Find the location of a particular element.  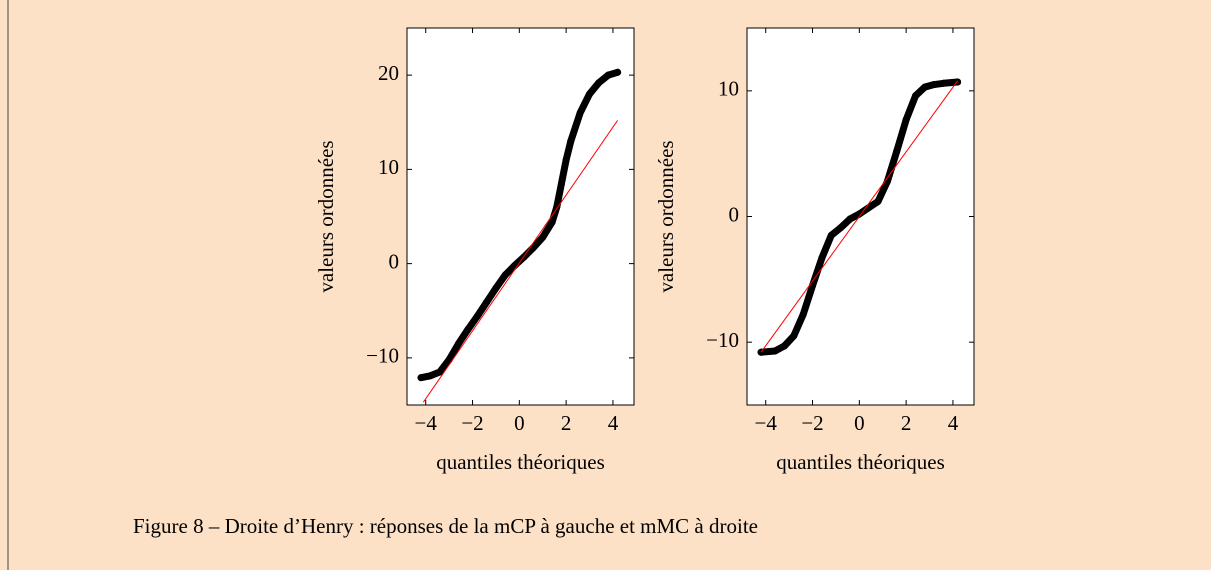

y-tick-label: 20 is located at coordinates (388, 73).